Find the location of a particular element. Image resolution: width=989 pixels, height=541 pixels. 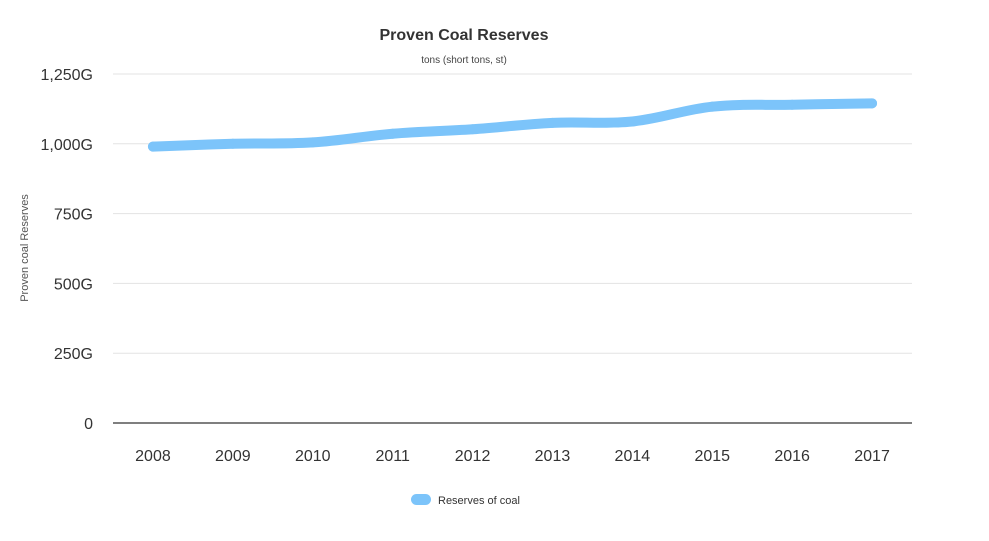

x-tick-label: 2008 is located at coordinates (153, 456).